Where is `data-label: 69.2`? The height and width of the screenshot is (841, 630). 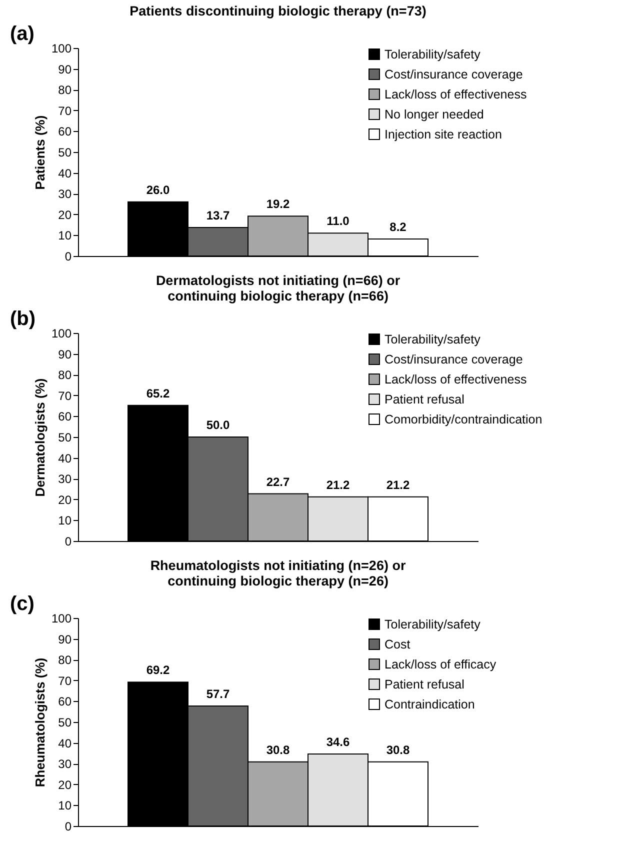 data-label: 69.2 is located at coordinates (158, 670).